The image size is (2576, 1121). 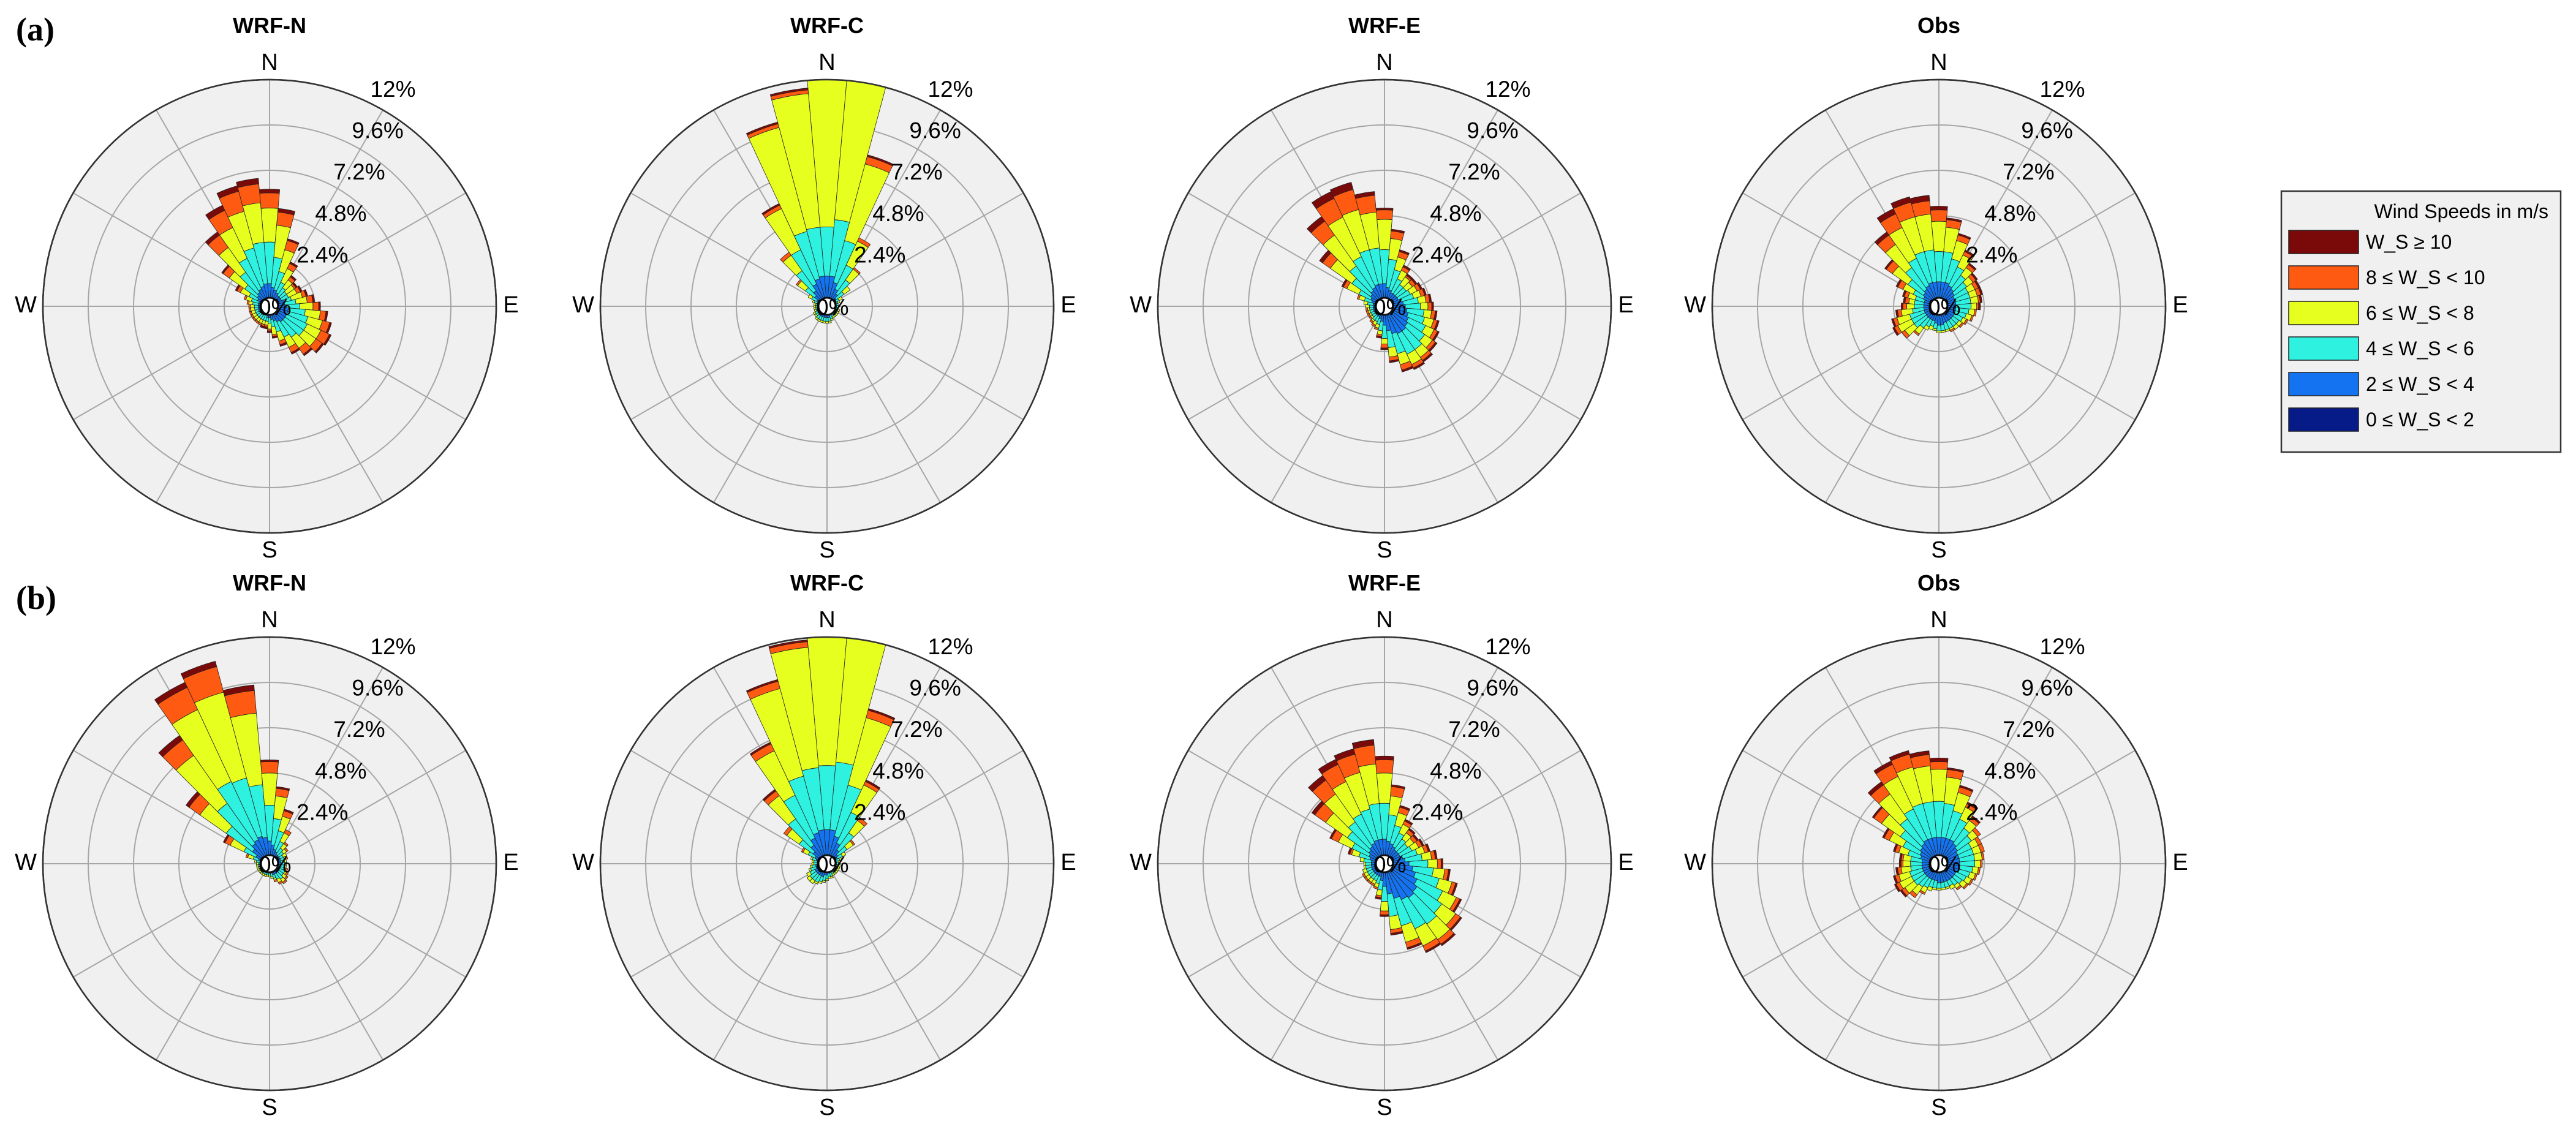 I want to click on wind-rose-a-wrf-e: WRF-E N E S W 0% 2.4% 4.8% 7.2% 9.6% 12%, so click(x=1382, y=288).